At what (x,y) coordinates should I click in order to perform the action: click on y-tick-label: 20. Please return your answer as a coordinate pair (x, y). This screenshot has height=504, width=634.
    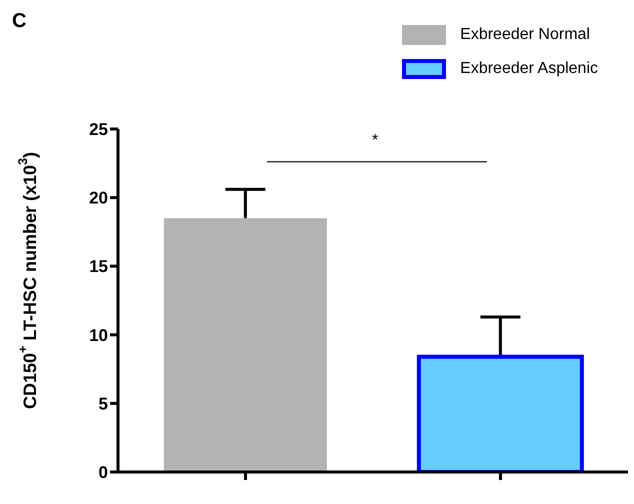
    Looking at the image, I should click on (98, 198).